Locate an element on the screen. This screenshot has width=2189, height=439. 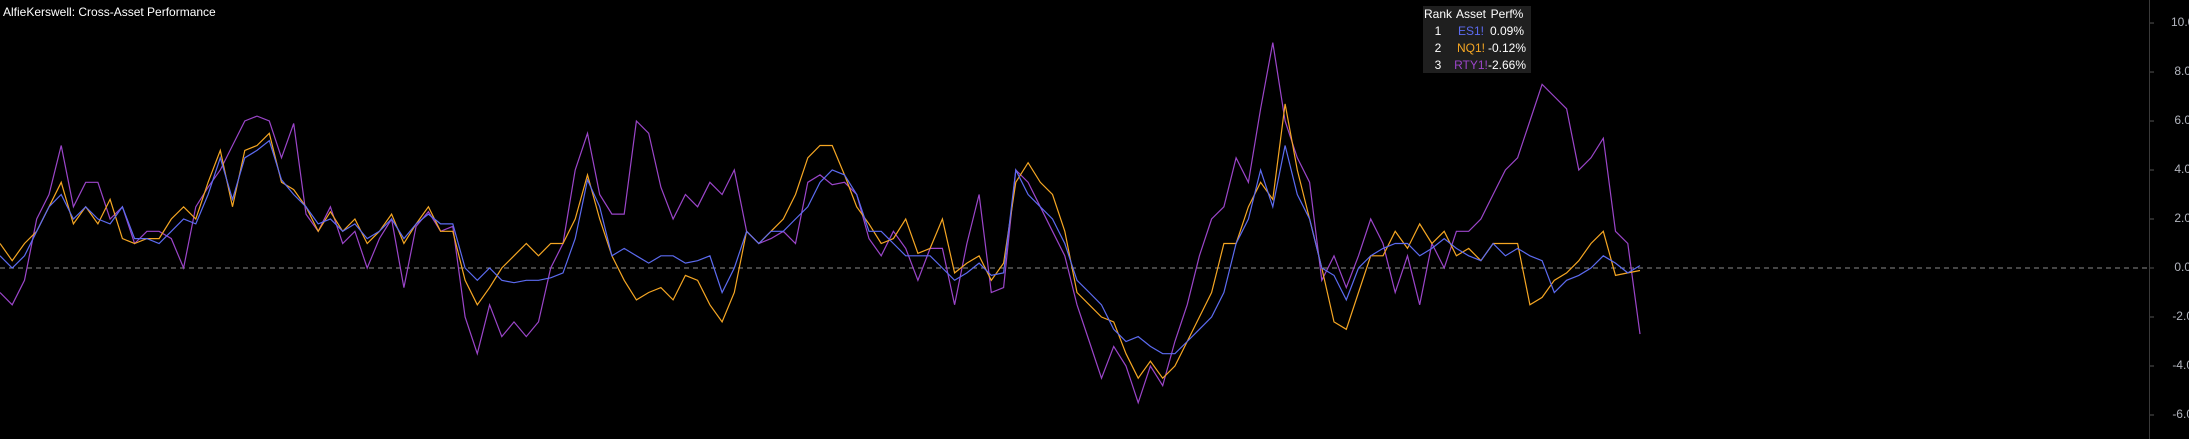
table-background is located at coordinates (1477, 39).